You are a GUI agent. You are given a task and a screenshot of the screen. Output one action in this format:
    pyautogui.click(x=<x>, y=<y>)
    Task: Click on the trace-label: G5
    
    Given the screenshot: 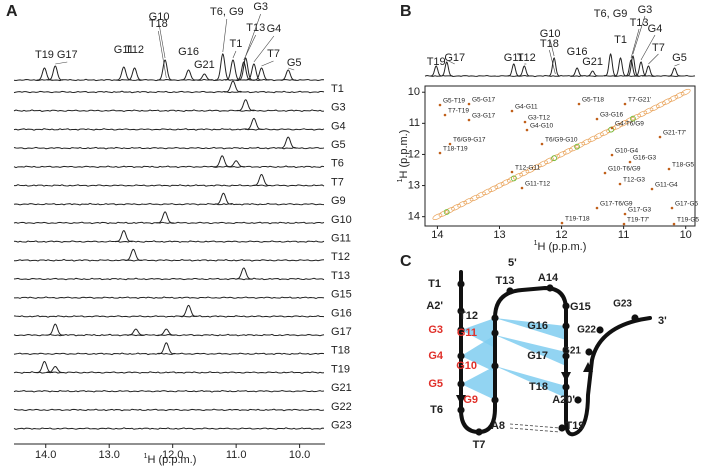 What is the action you would take?
    pyautogui.click(x=338, y=145)
    